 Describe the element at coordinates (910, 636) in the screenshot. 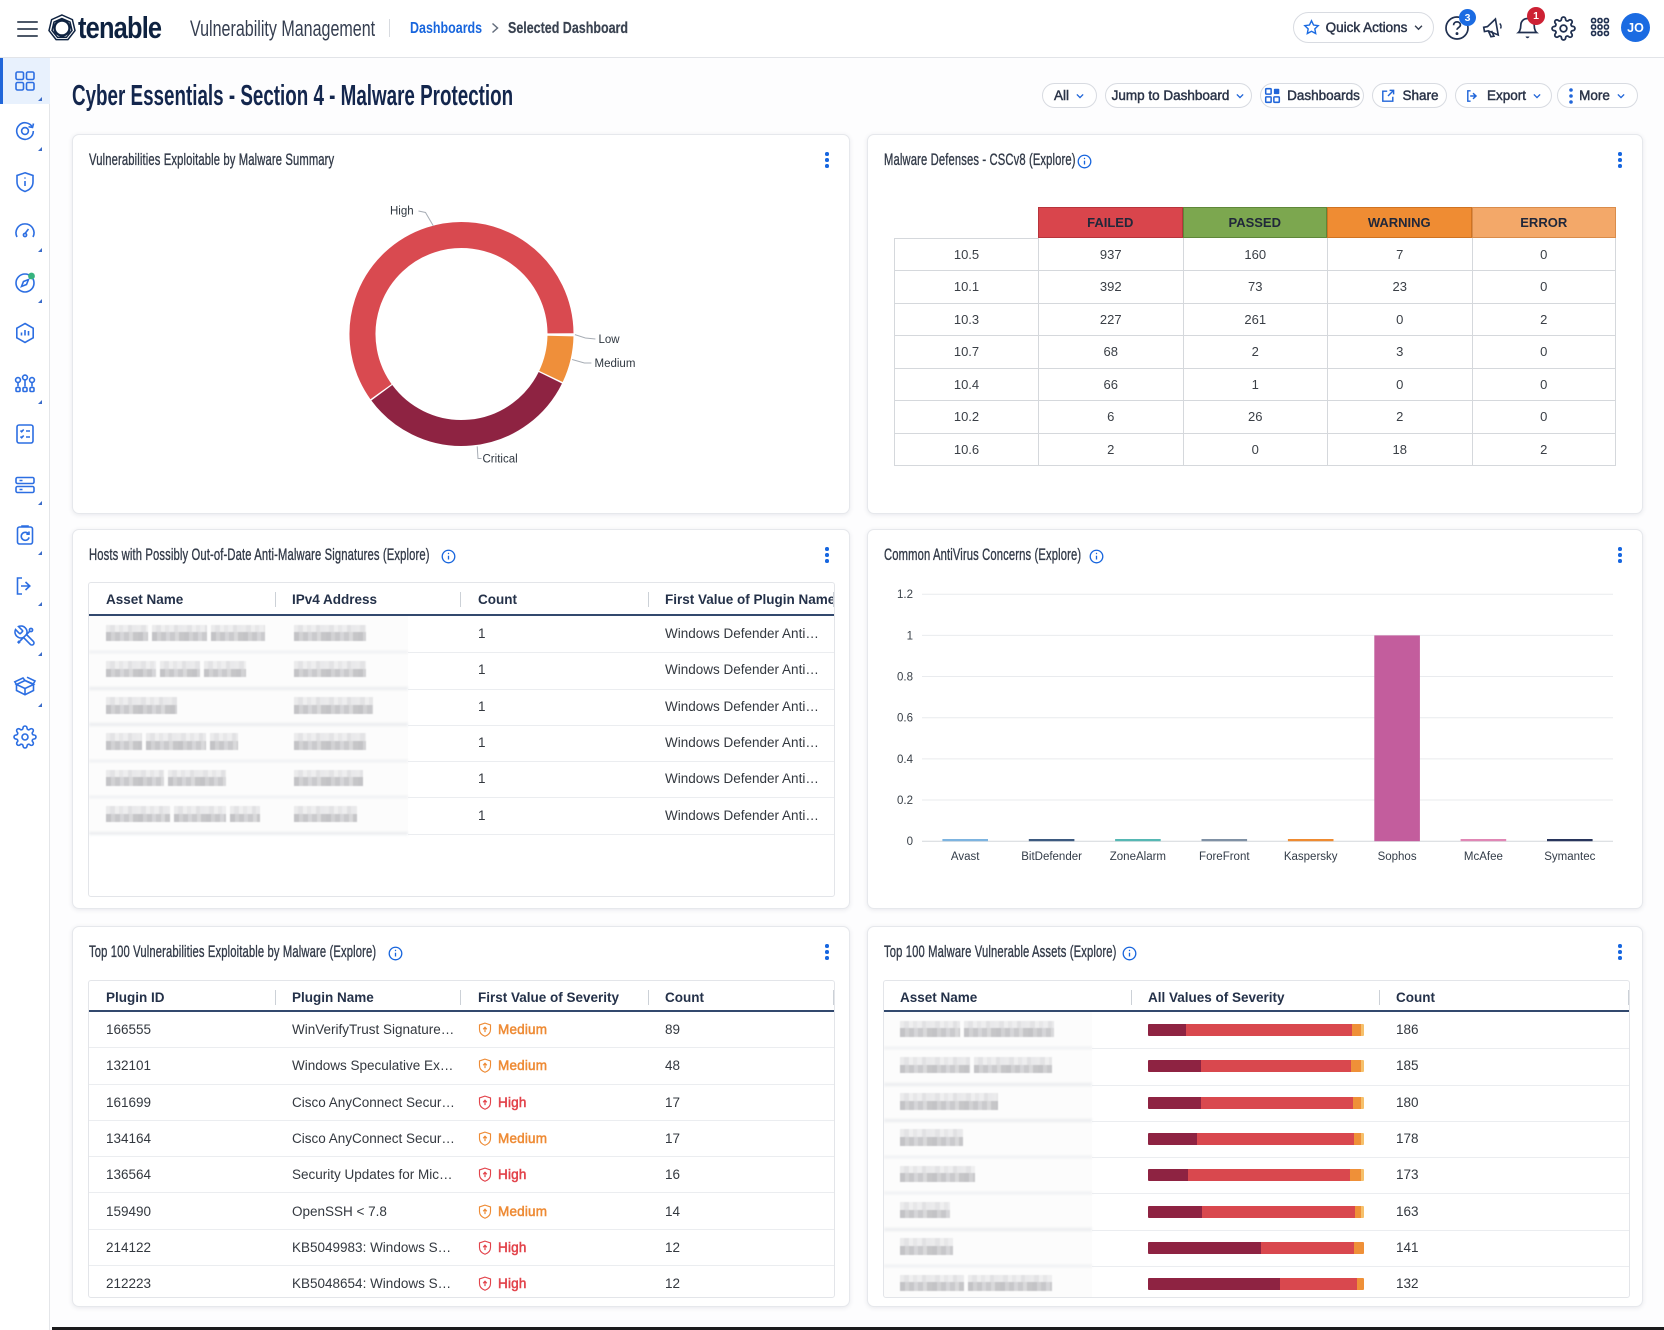

I see `svg-text: 1` at that location.